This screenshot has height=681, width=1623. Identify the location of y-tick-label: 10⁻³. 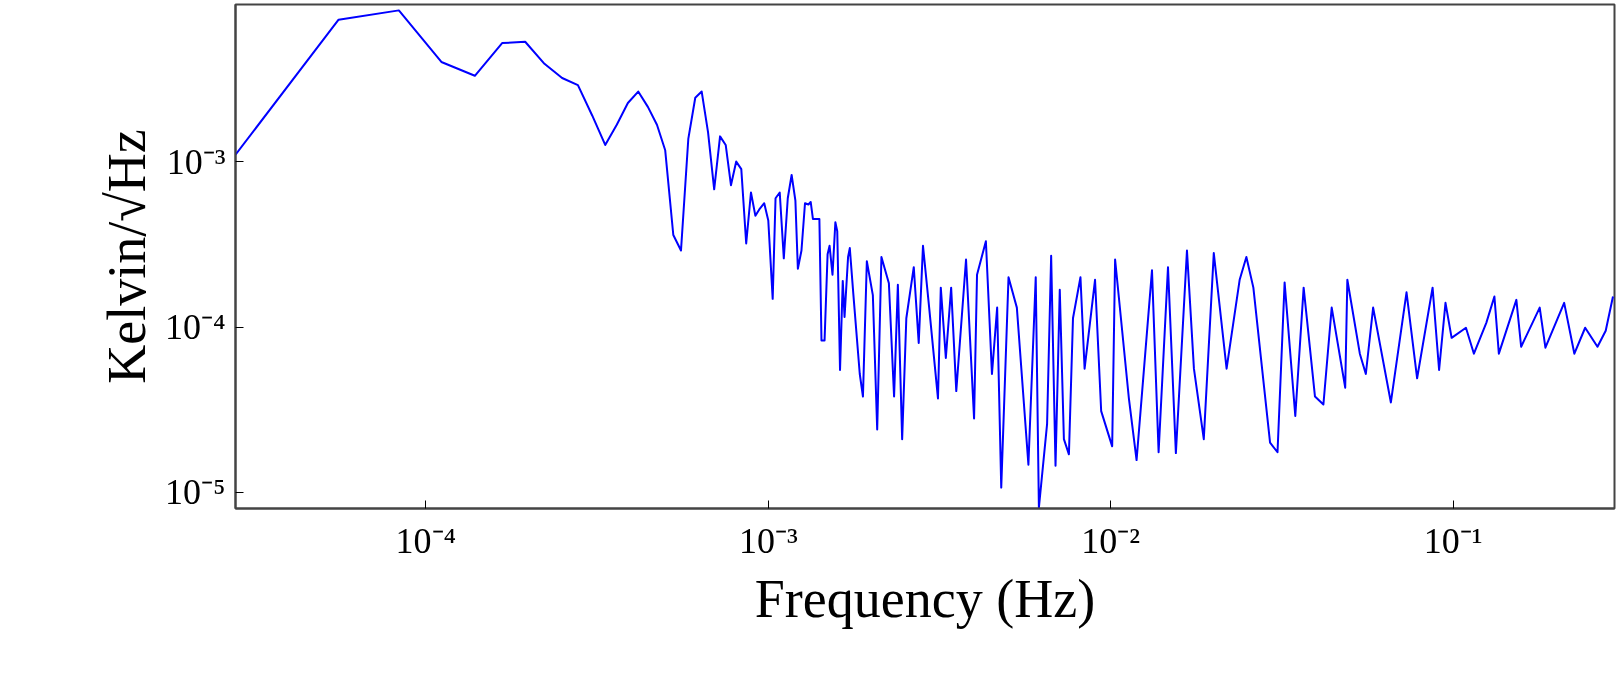
(196, 161).